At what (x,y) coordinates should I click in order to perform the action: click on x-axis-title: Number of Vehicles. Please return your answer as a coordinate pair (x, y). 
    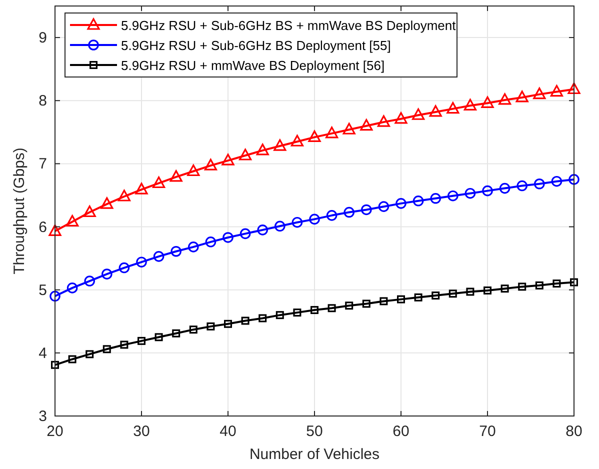
    Looking at the image, I should click on (314, 454).